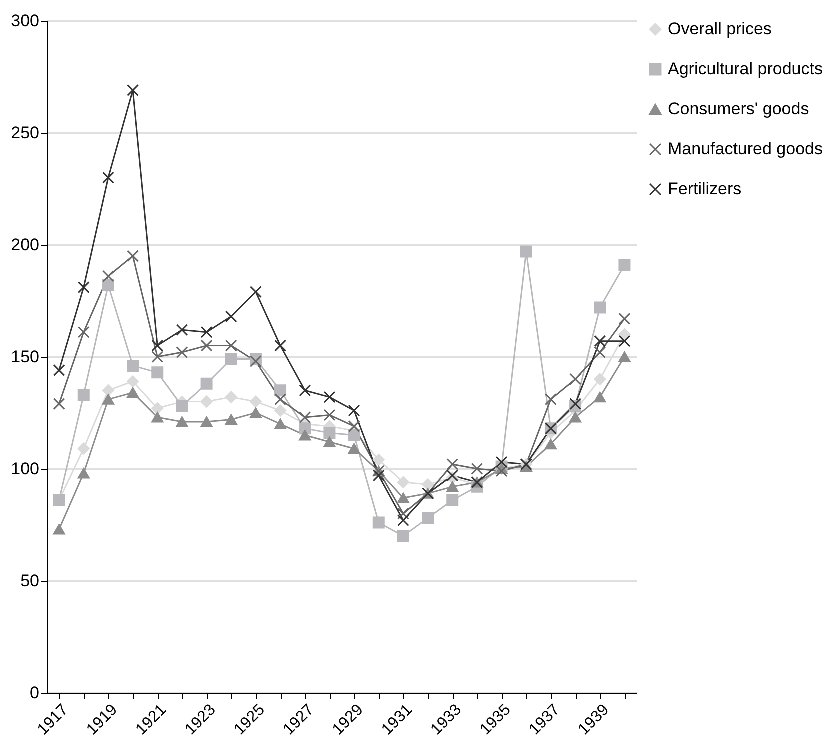 The height and width of the screenshot is (751, 839). I want to click on y-tick-label: 50, so click(30, 581).